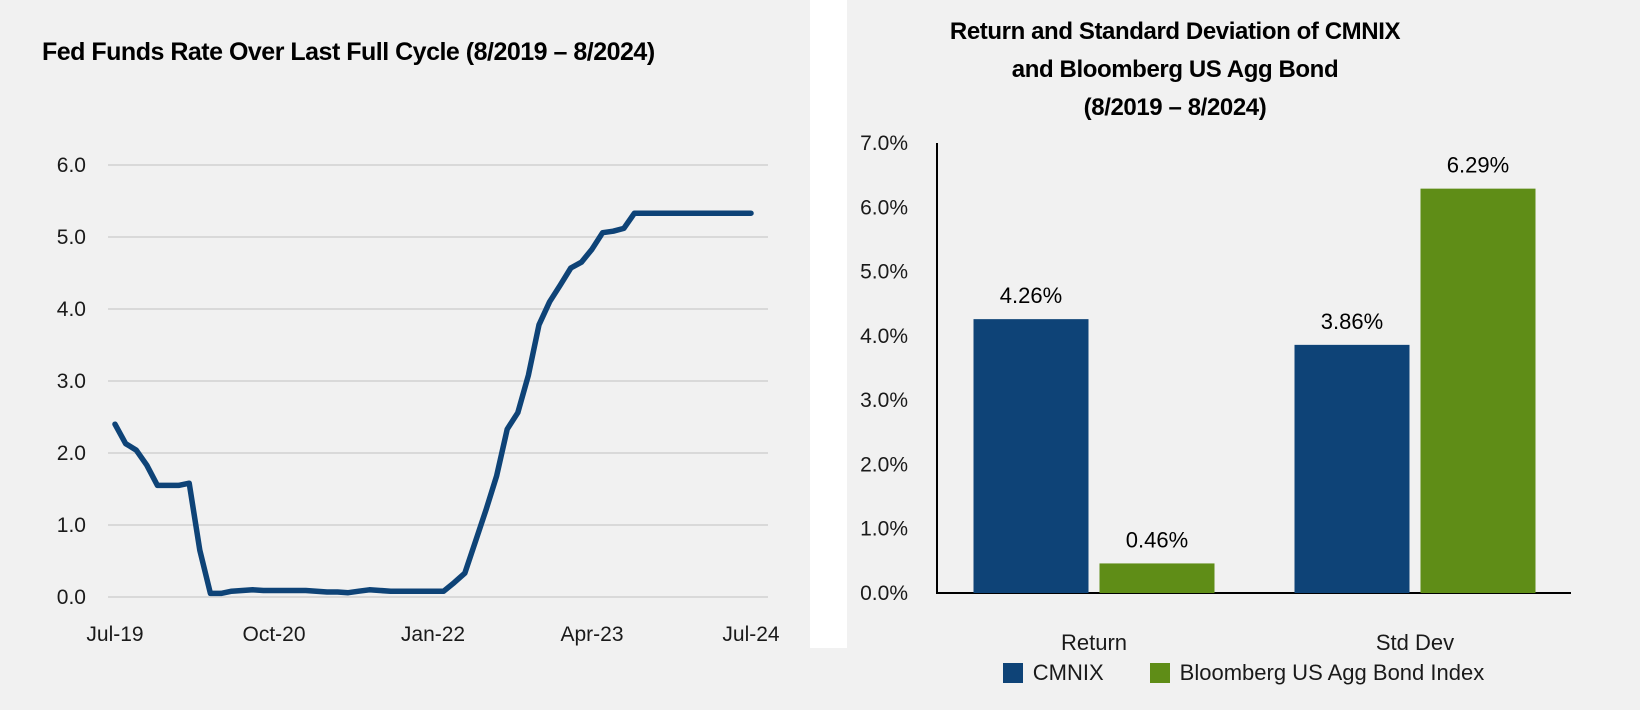 Image resolution: width=1640 pixels, height=710 pixels. What do you see at coordinates (1478, 165) in the screenshot?
I see `bar-value-label: 6.29%` at bounding box center [1478, 165].